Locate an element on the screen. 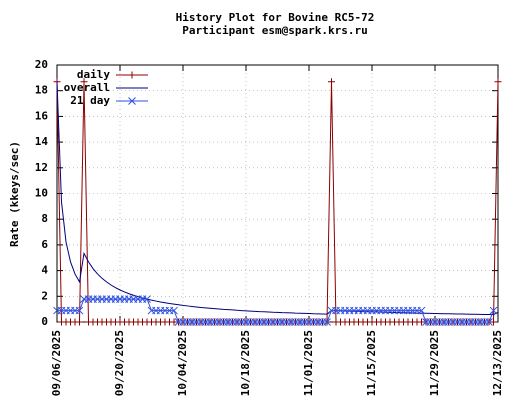  y-tick-label: 10 is located at coordinates (41, 193).